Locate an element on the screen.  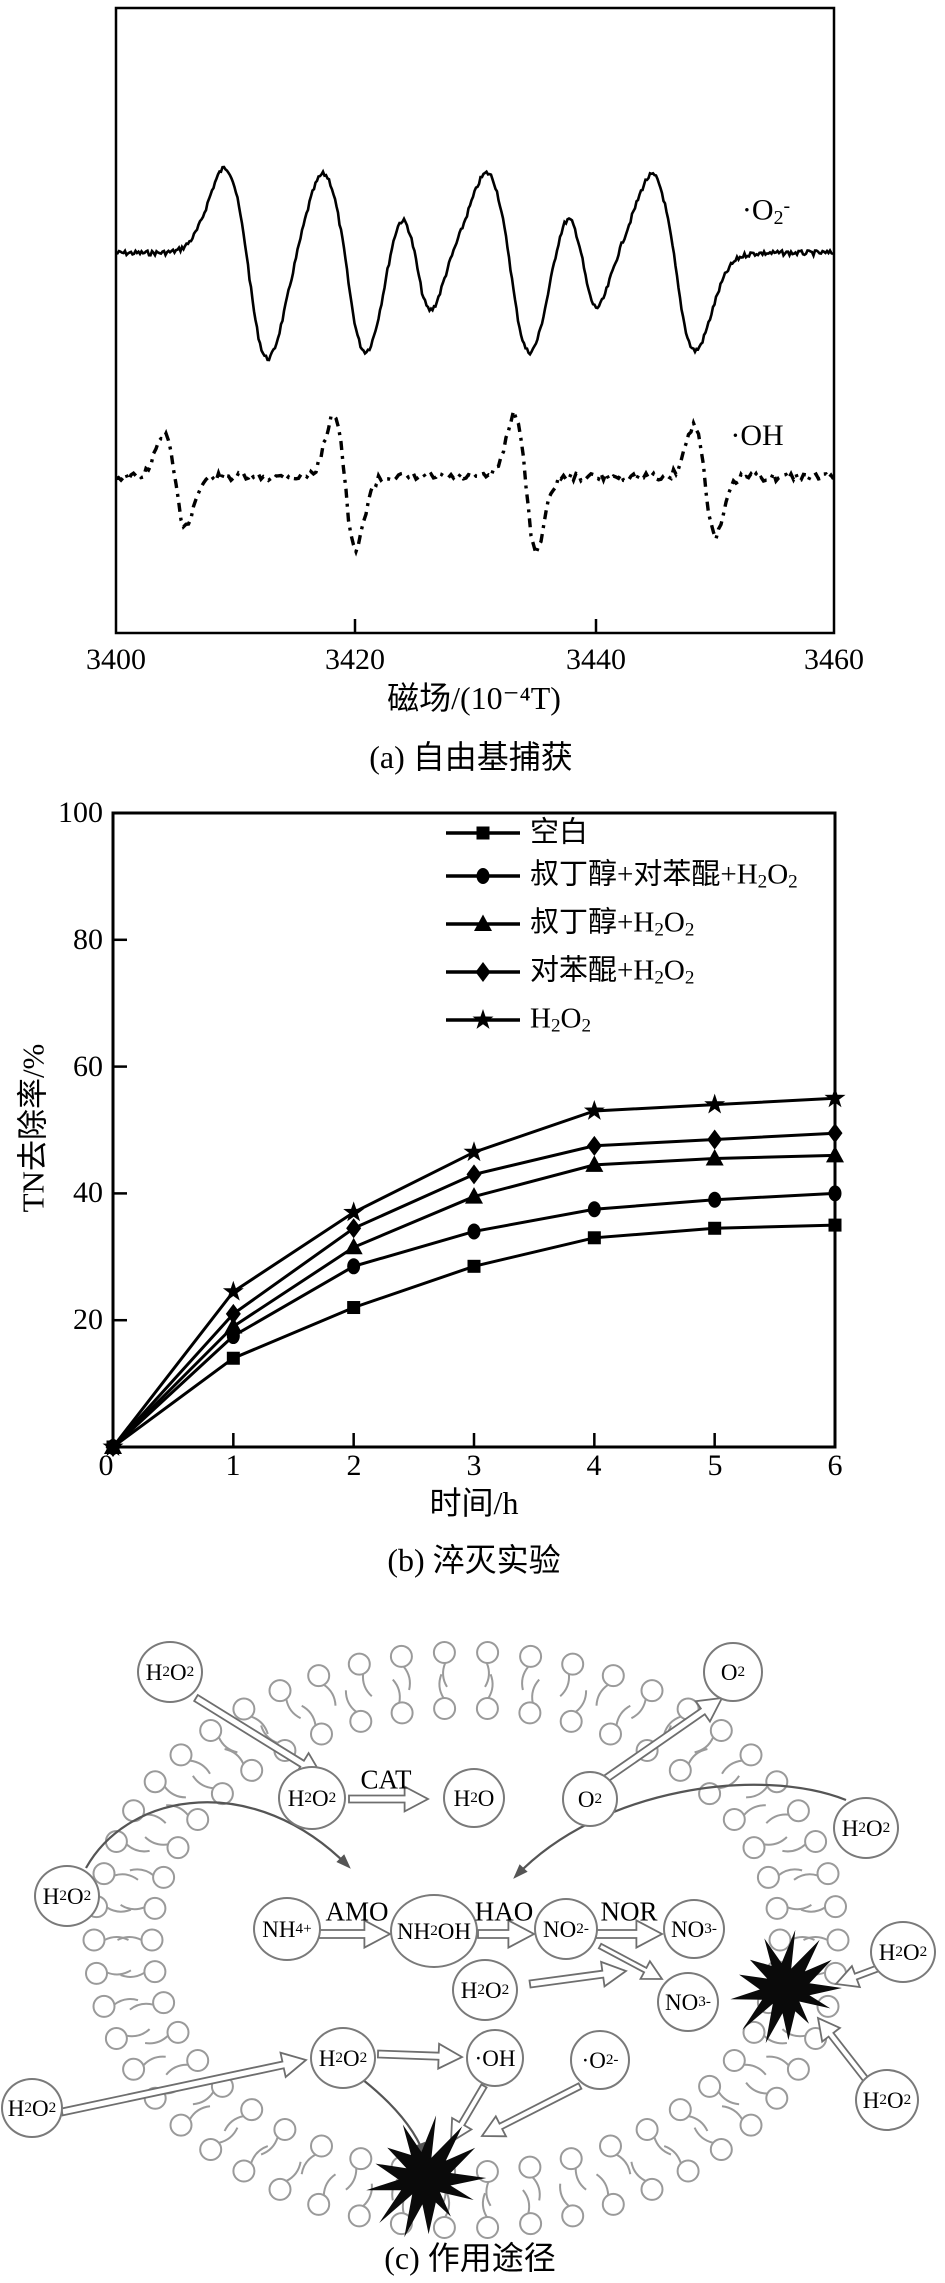
enzyme-label-nor: NOR is located at coordinates (629, 1911).